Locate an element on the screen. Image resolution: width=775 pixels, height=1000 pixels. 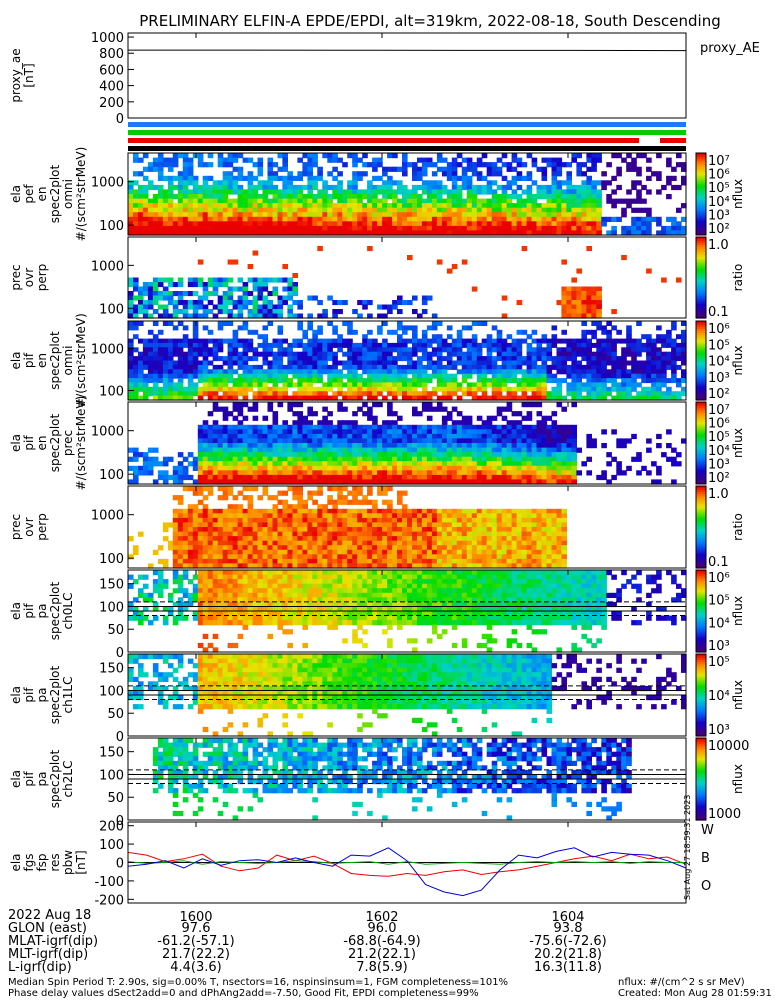
elaif_prec-colorbar-cell is located at coordinates (701, 440).